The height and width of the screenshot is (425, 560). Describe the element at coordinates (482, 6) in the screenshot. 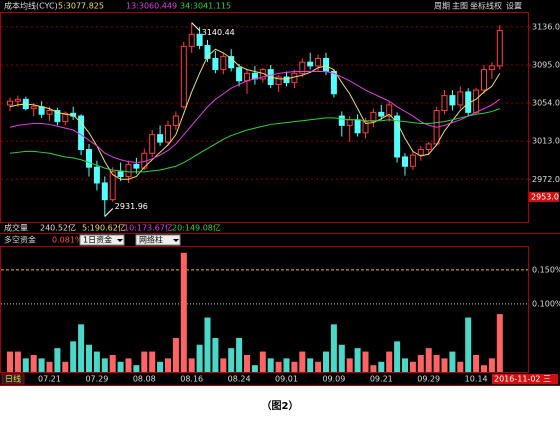

I see `toolbar-button: 坐标线` at that location.